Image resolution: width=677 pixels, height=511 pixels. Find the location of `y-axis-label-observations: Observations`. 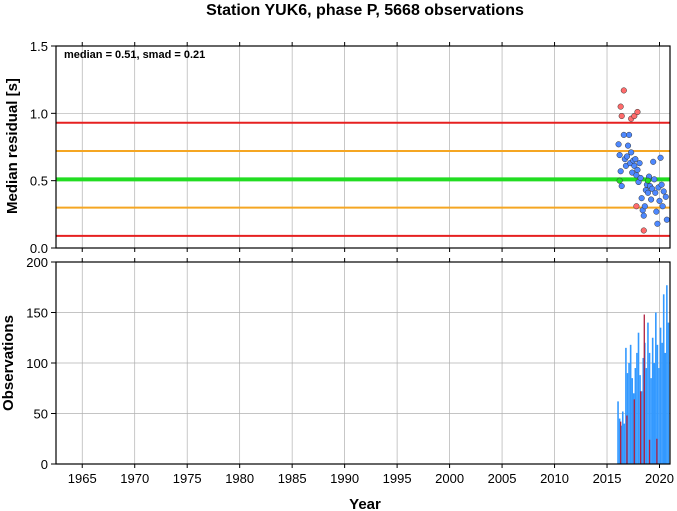

y-axis-label-observations: Observations is located at coordinates (8, 363).